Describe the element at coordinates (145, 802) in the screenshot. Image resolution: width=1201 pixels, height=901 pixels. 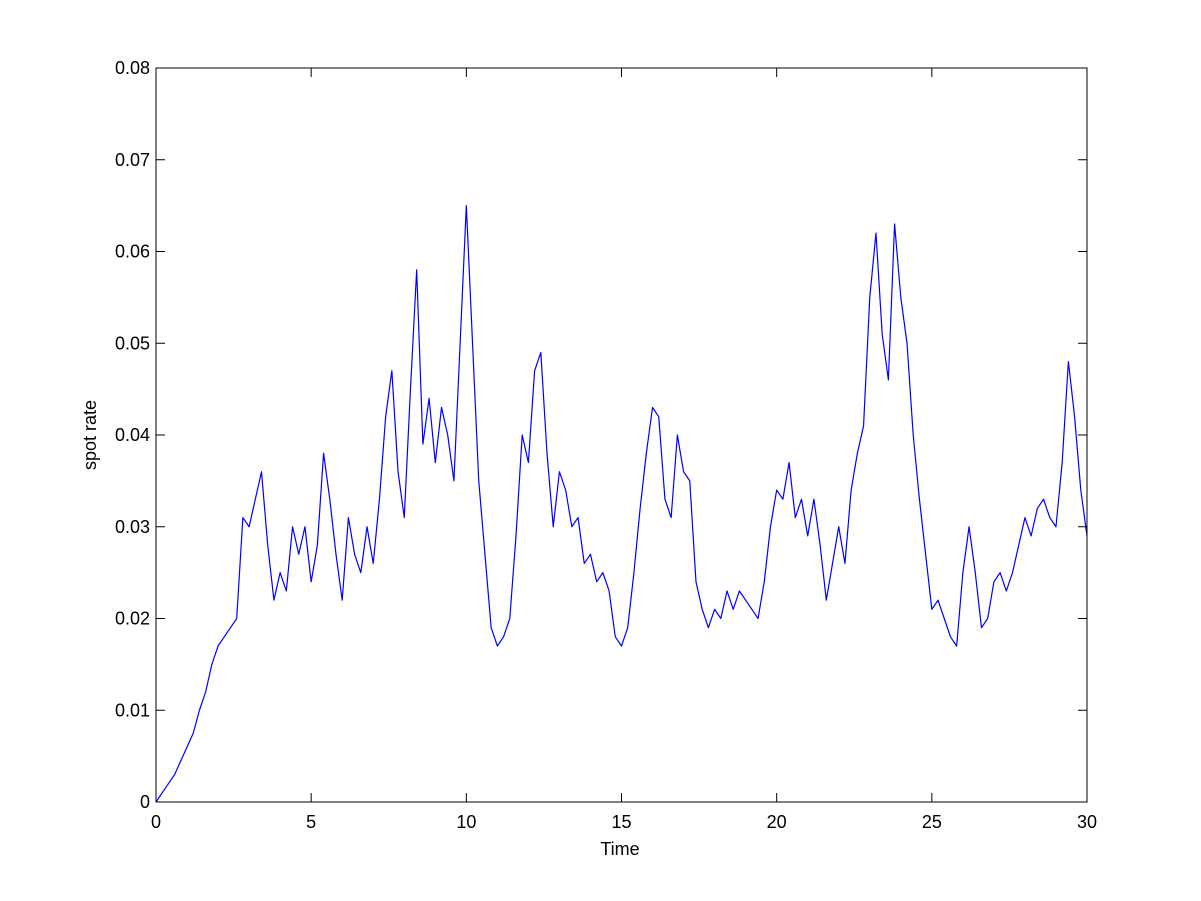
I see `y-tick-label: 0` at that location.